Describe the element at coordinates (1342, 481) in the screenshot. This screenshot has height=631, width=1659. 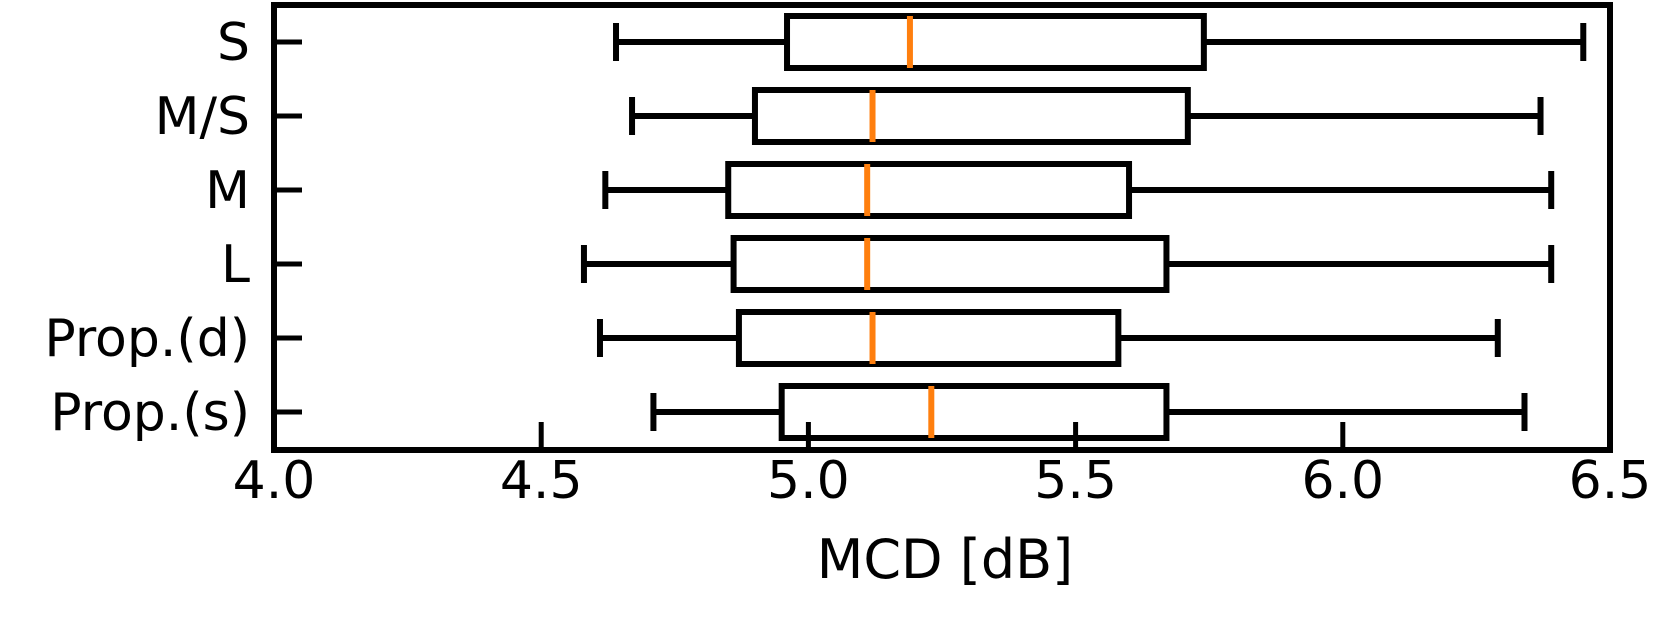
I see `x-tick-label-4: 6.0` at that location.